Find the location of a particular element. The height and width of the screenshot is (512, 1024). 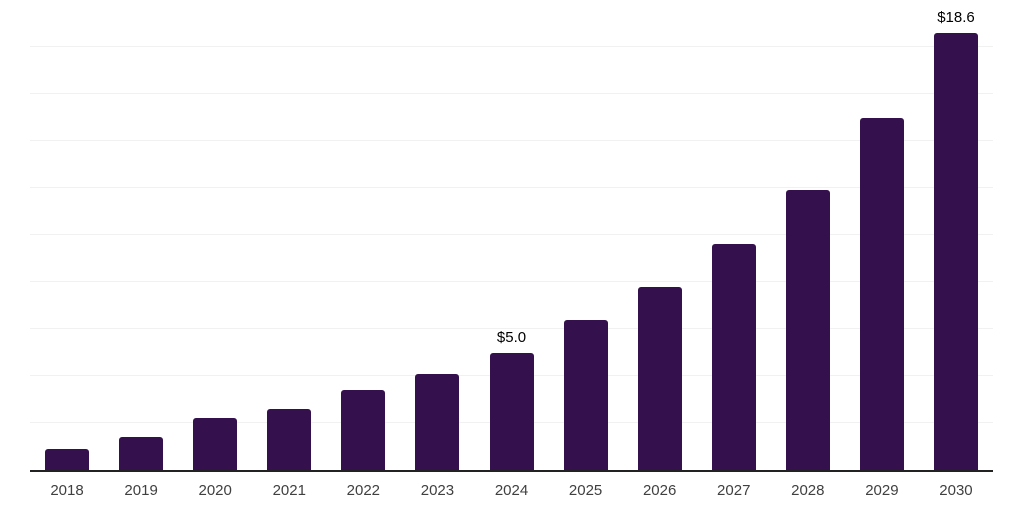

bar-slot: $18.6 is located at coordinates (956, 235).